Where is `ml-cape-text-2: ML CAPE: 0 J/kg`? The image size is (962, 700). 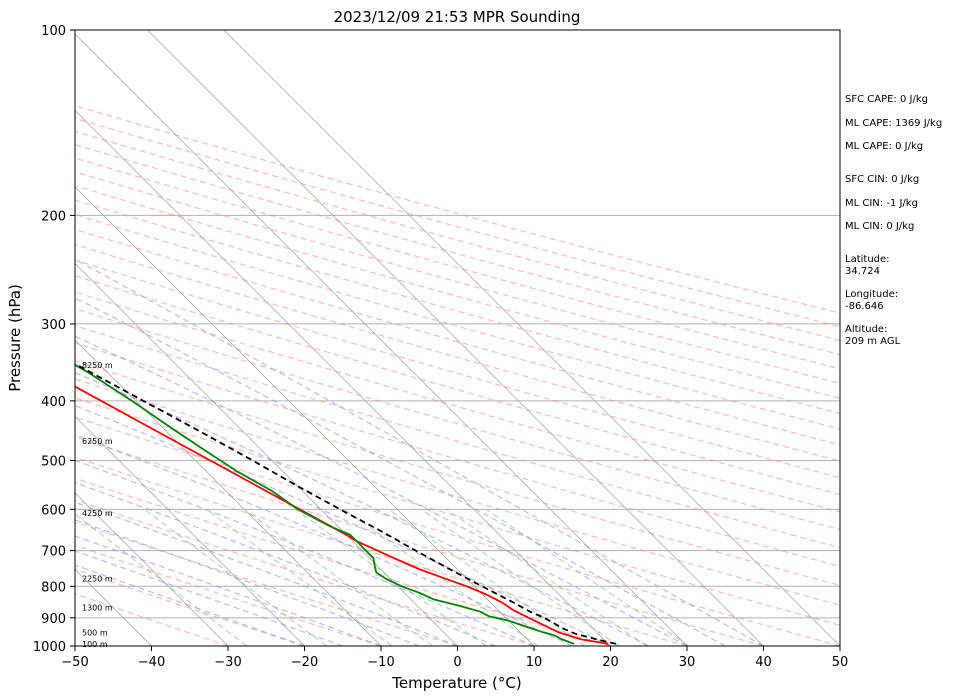 ml-cape-text-2: ML CAPE: 0 J/kg is located at coordinates (884, 146).